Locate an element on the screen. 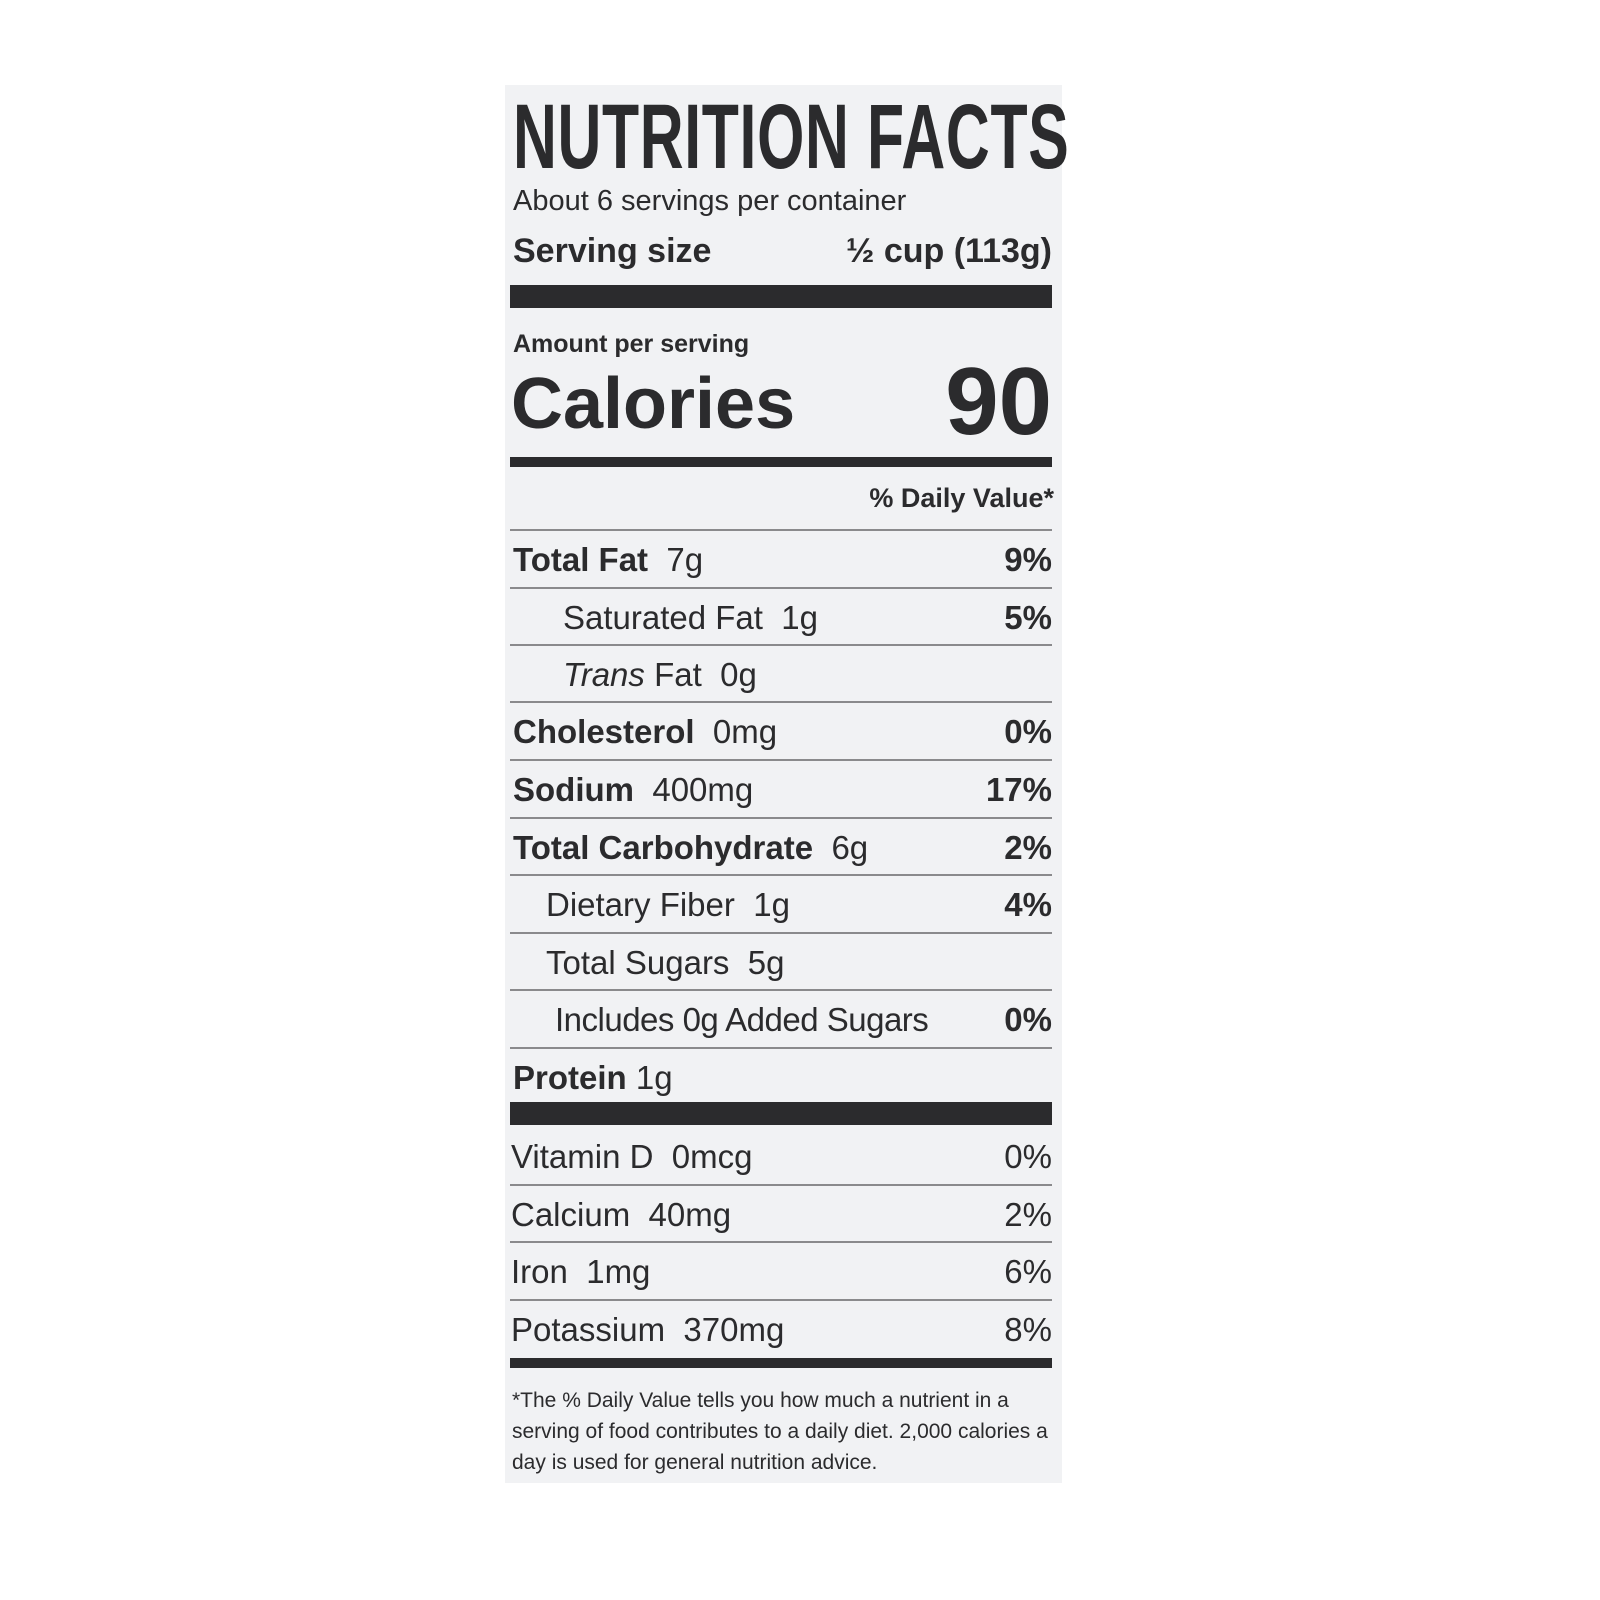  vitamin-row-vitamin-d: Vitamin D 0mcg 0% is located at coordinates (778, 1156).